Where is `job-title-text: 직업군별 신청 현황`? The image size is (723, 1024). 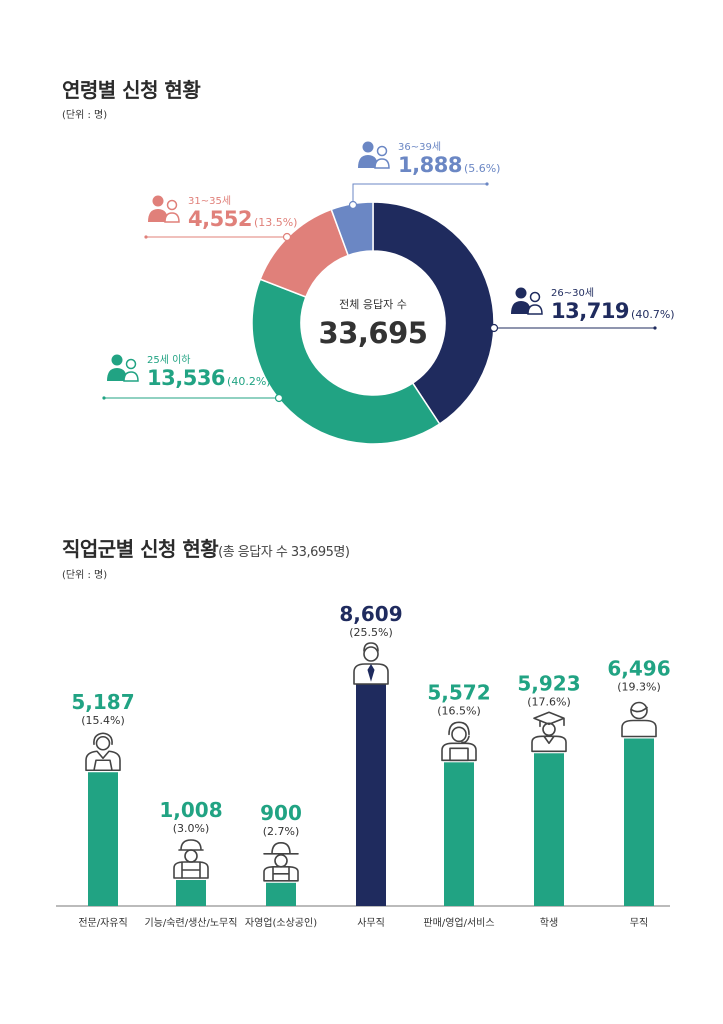 job-title-text: 직업군별 신청 현황 is located at coordinates (140, 549).